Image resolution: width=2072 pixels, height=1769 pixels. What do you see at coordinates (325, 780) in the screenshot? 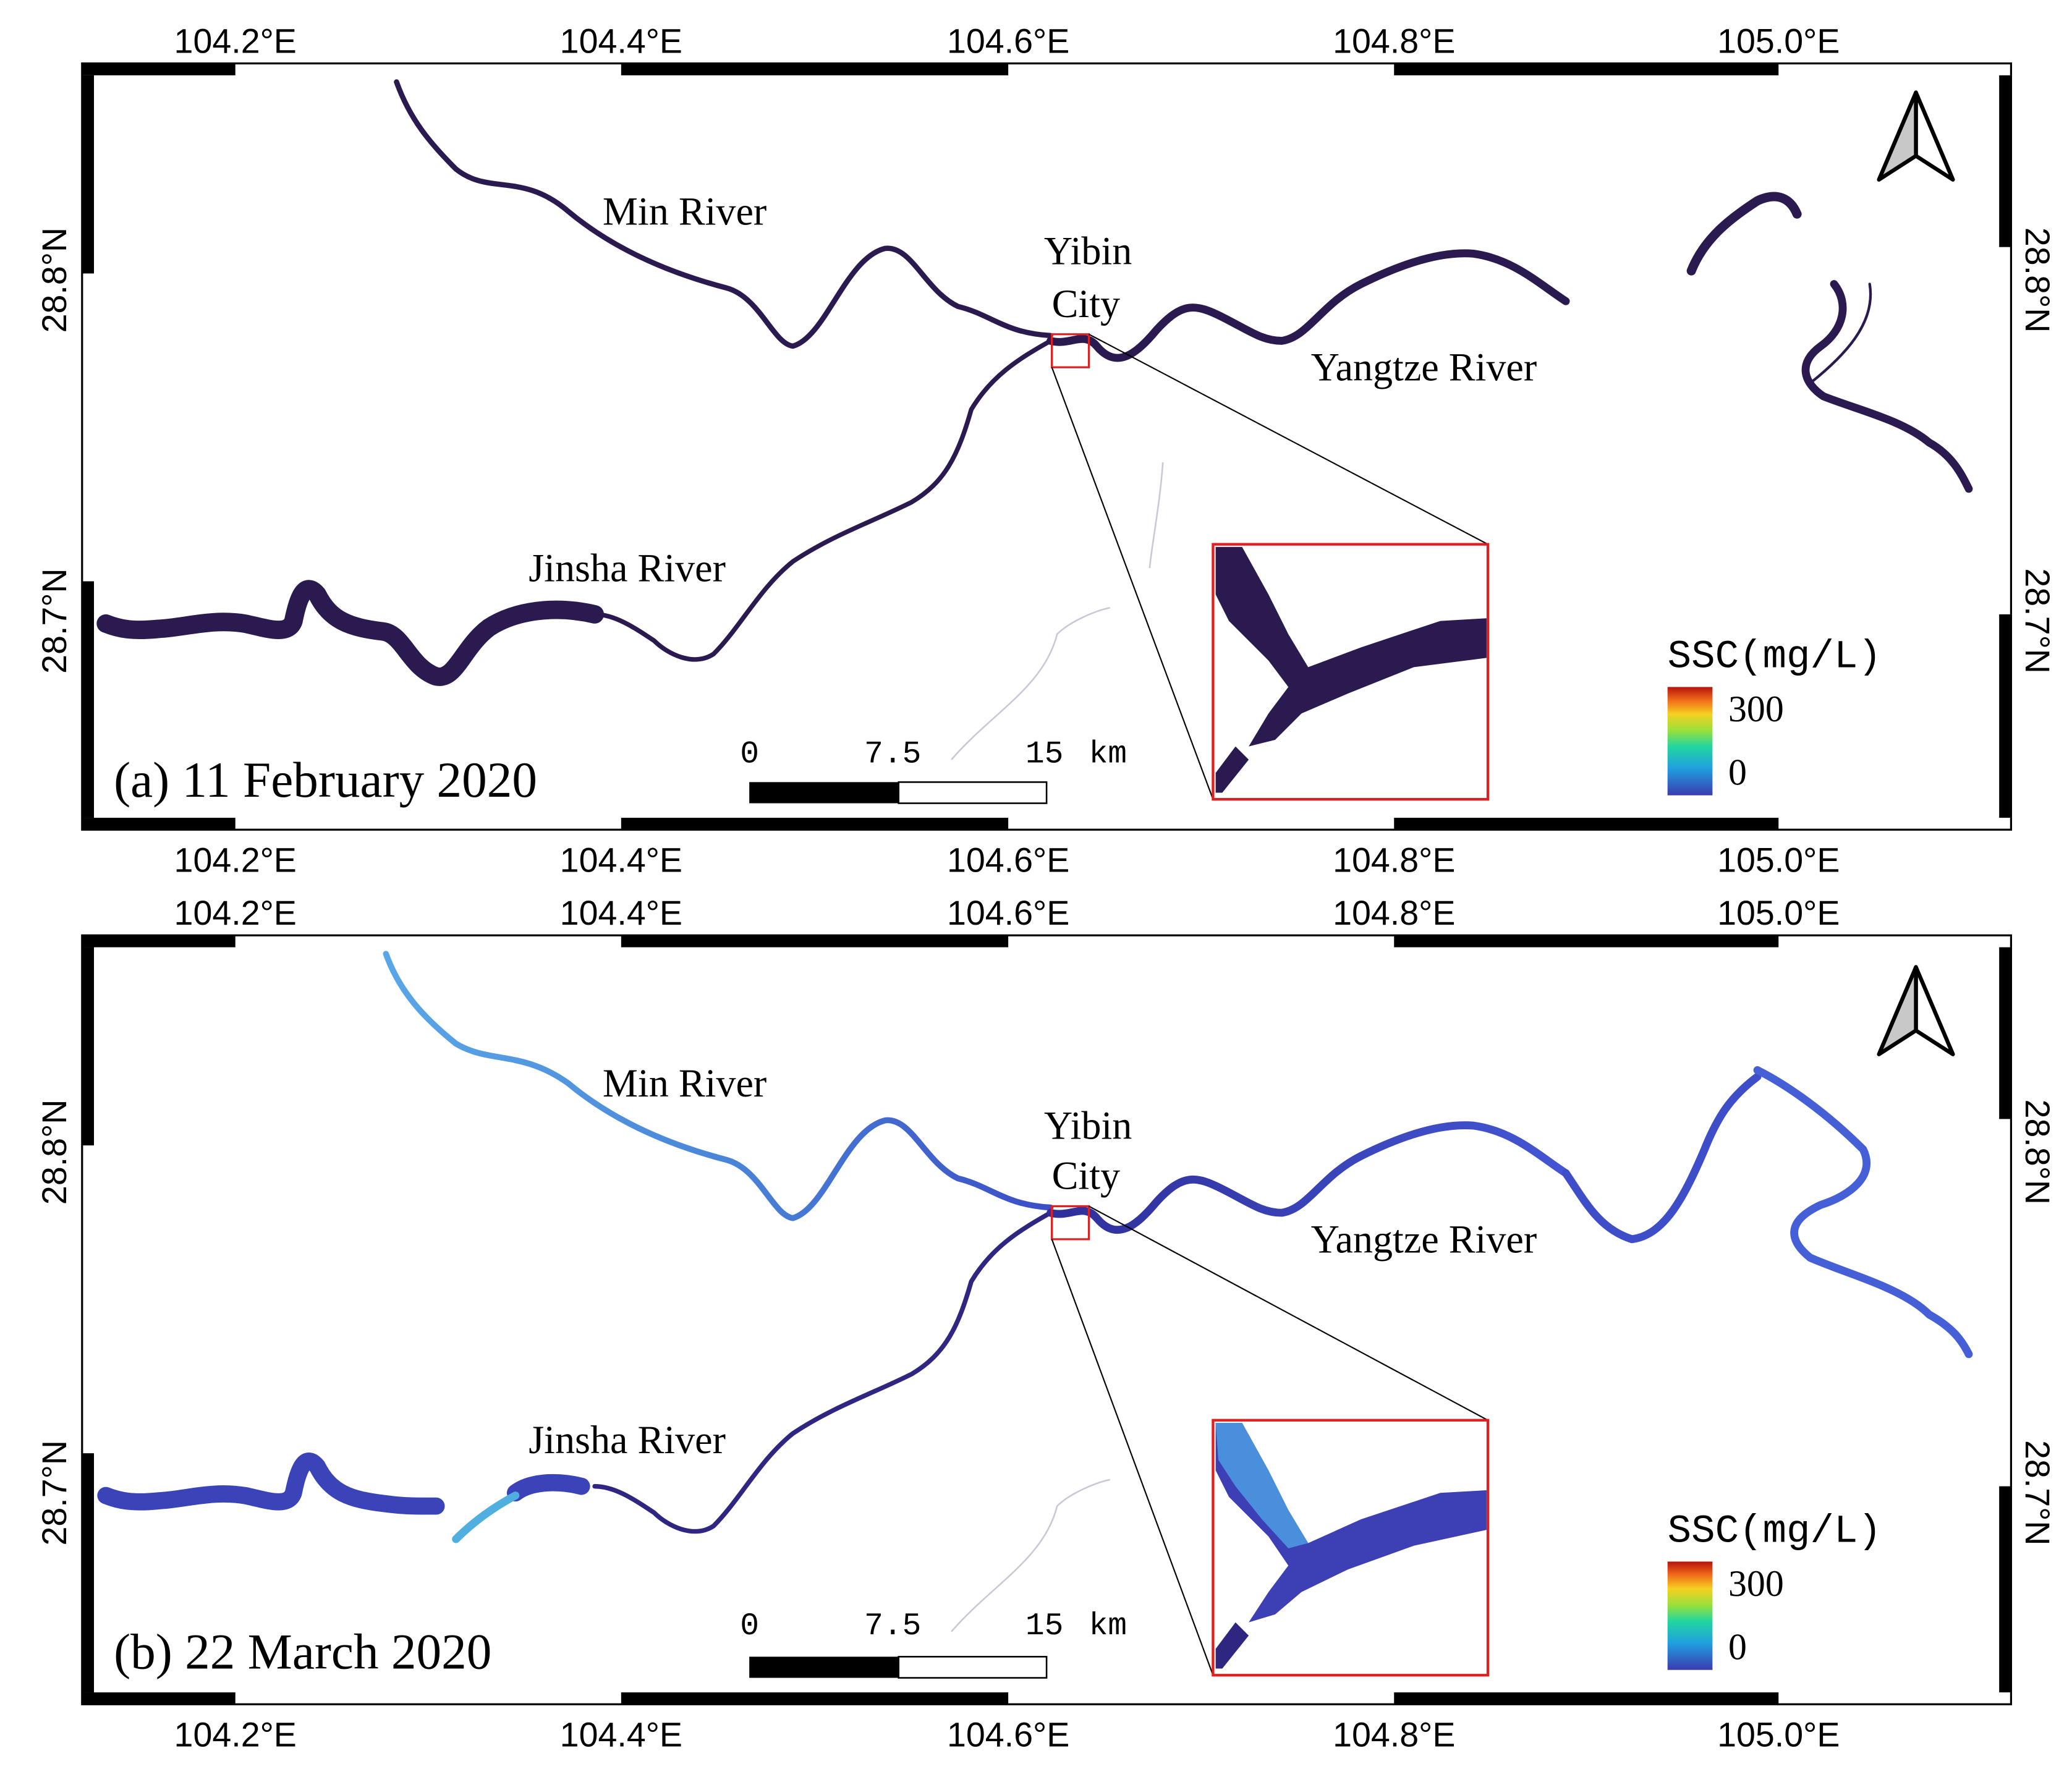
I see `panel-caption: (a) 11 February 2020` at bounding box center [325, 780].